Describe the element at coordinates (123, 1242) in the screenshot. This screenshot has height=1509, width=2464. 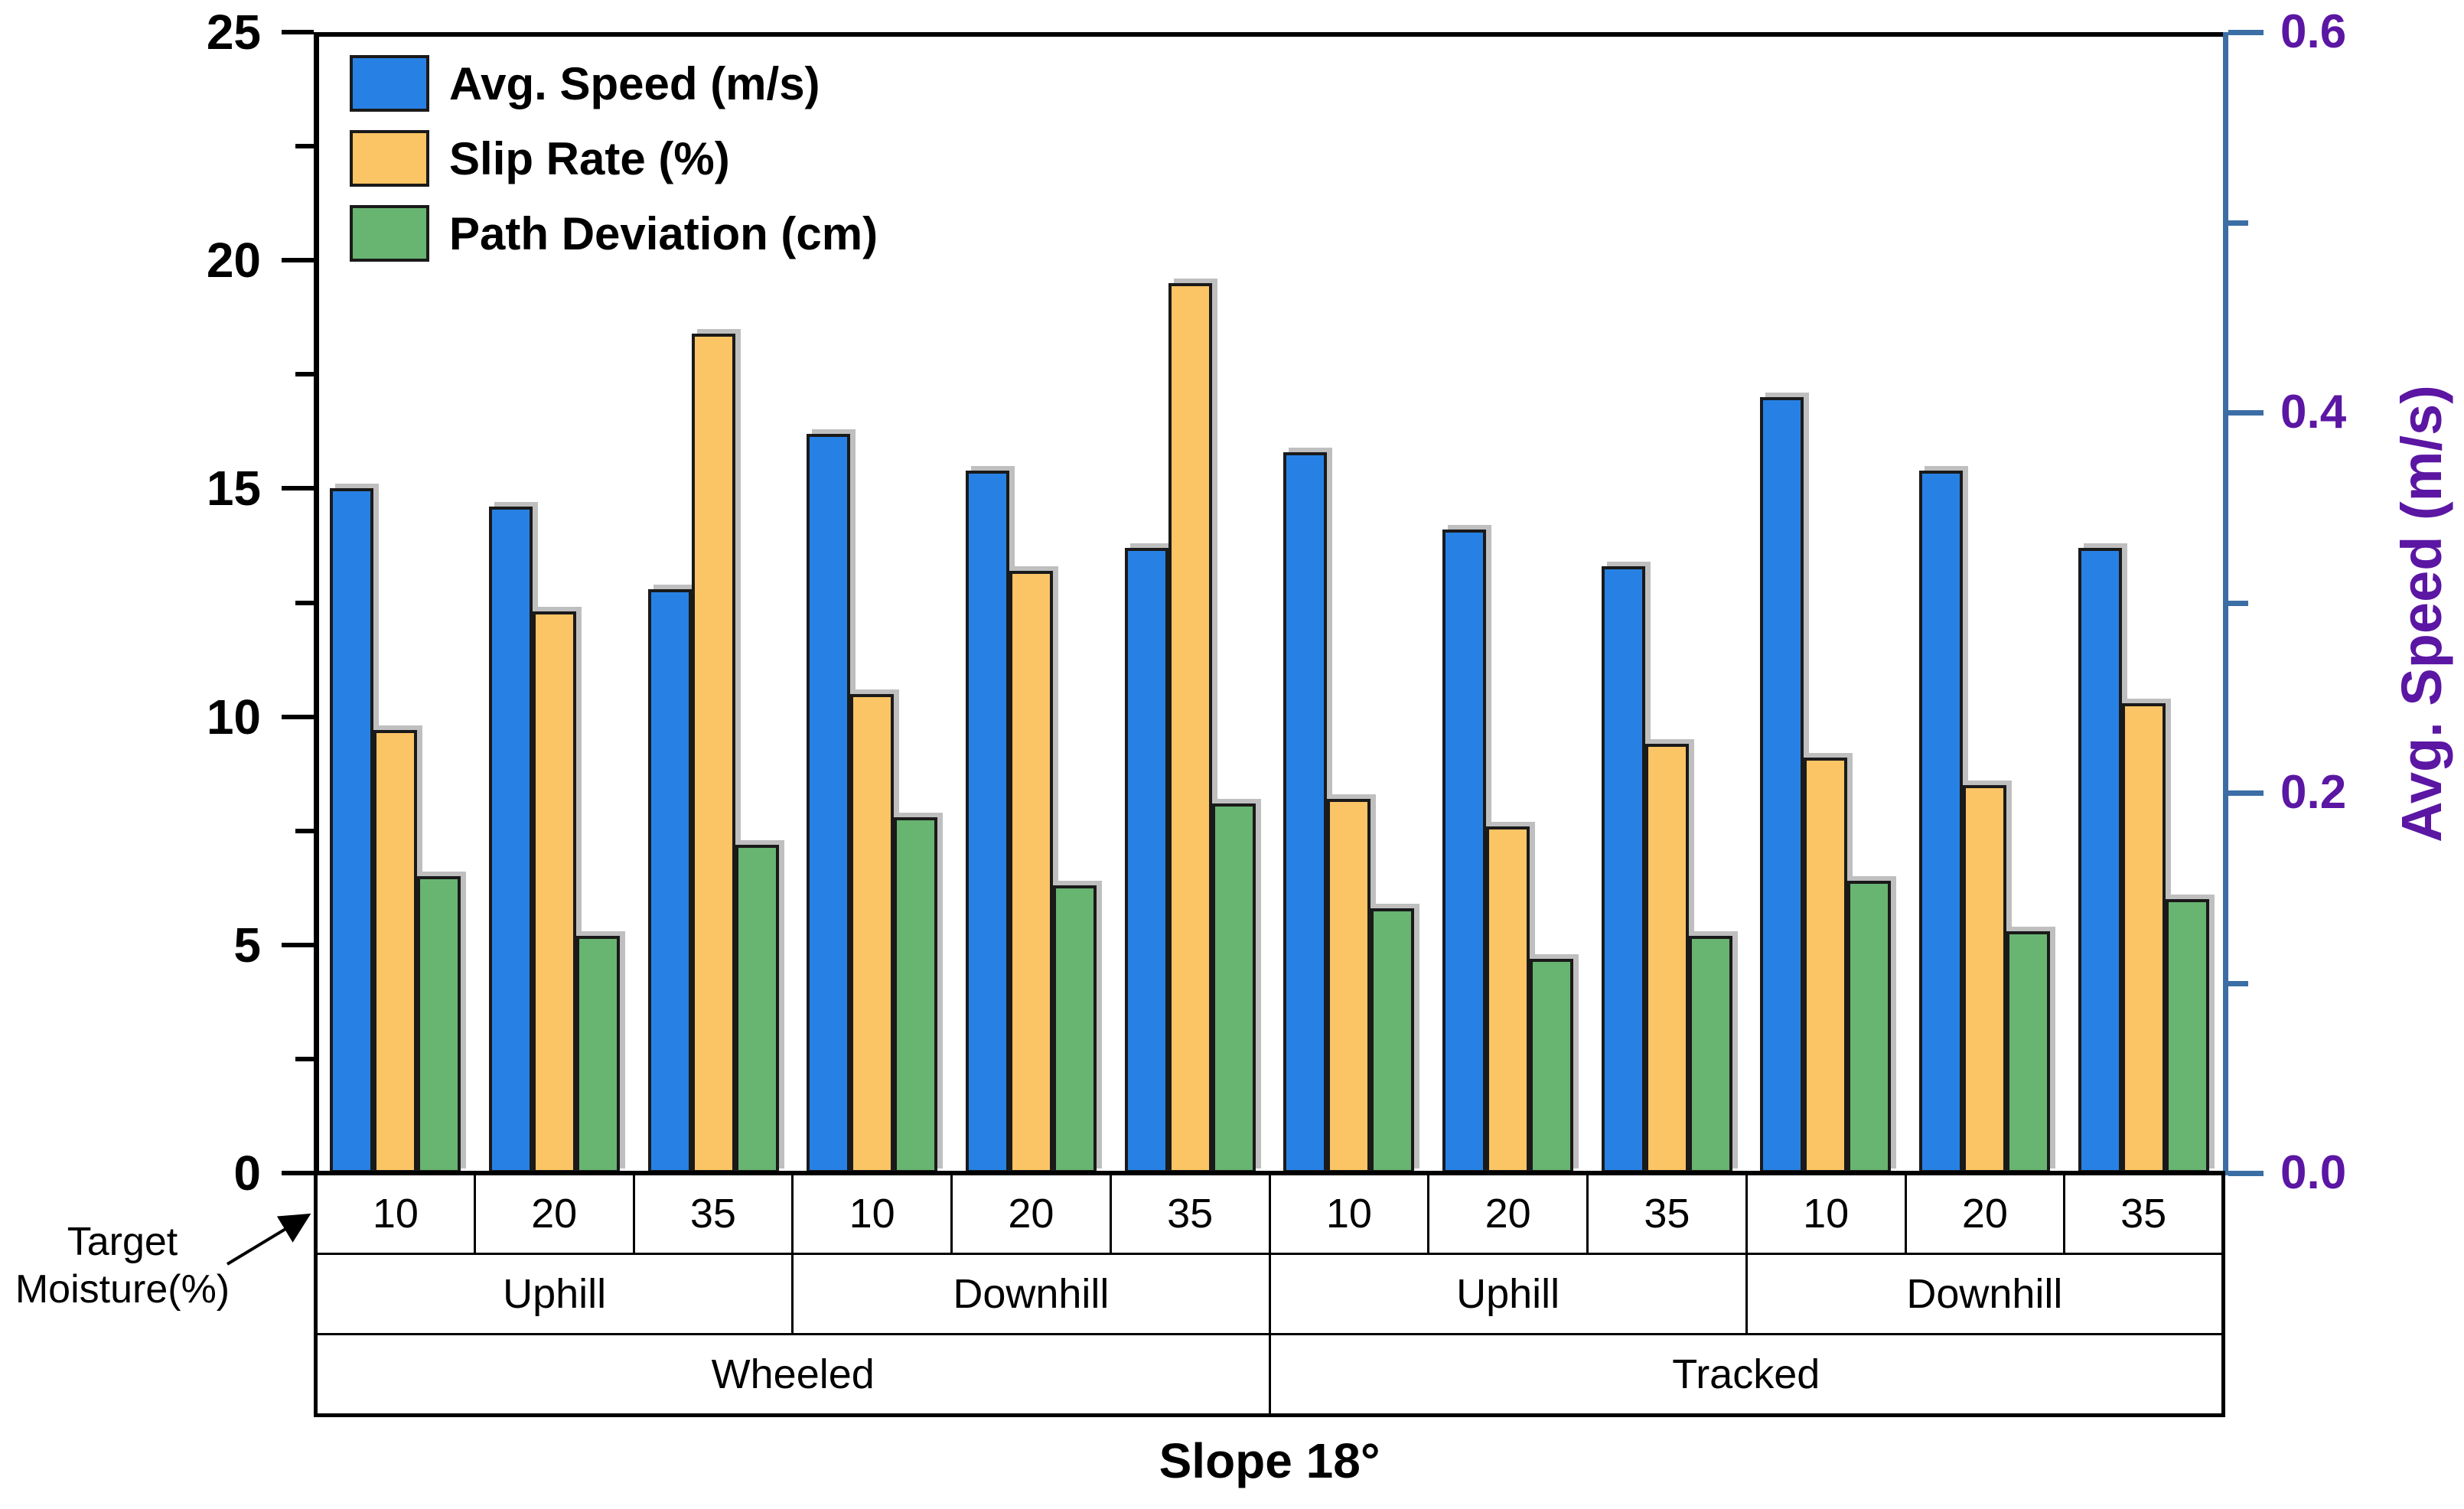
I see `x-axis-header-line1: Target` at that location.